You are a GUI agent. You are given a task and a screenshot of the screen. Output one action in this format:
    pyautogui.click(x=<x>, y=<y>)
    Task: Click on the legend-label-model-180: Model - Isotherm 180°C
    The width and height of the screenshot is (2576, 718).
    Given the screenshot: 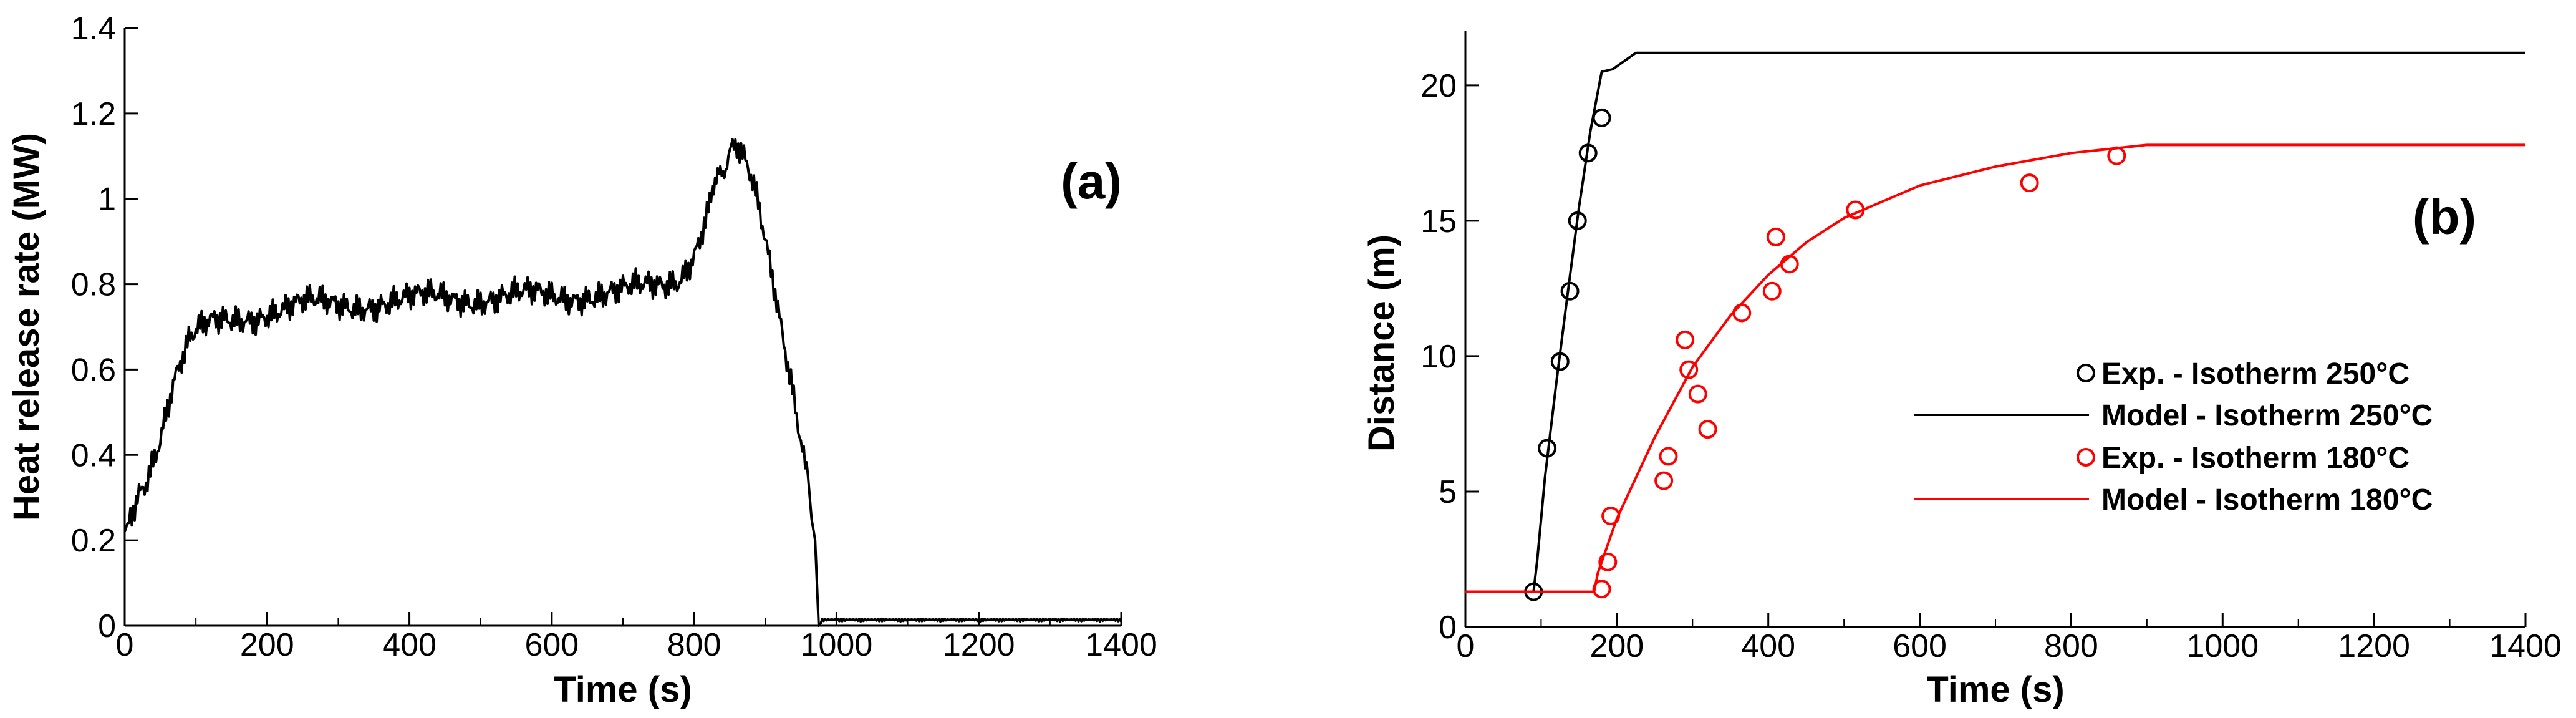 What is the action you would take?
    pyautogui.click(x=2267, y=500)
    